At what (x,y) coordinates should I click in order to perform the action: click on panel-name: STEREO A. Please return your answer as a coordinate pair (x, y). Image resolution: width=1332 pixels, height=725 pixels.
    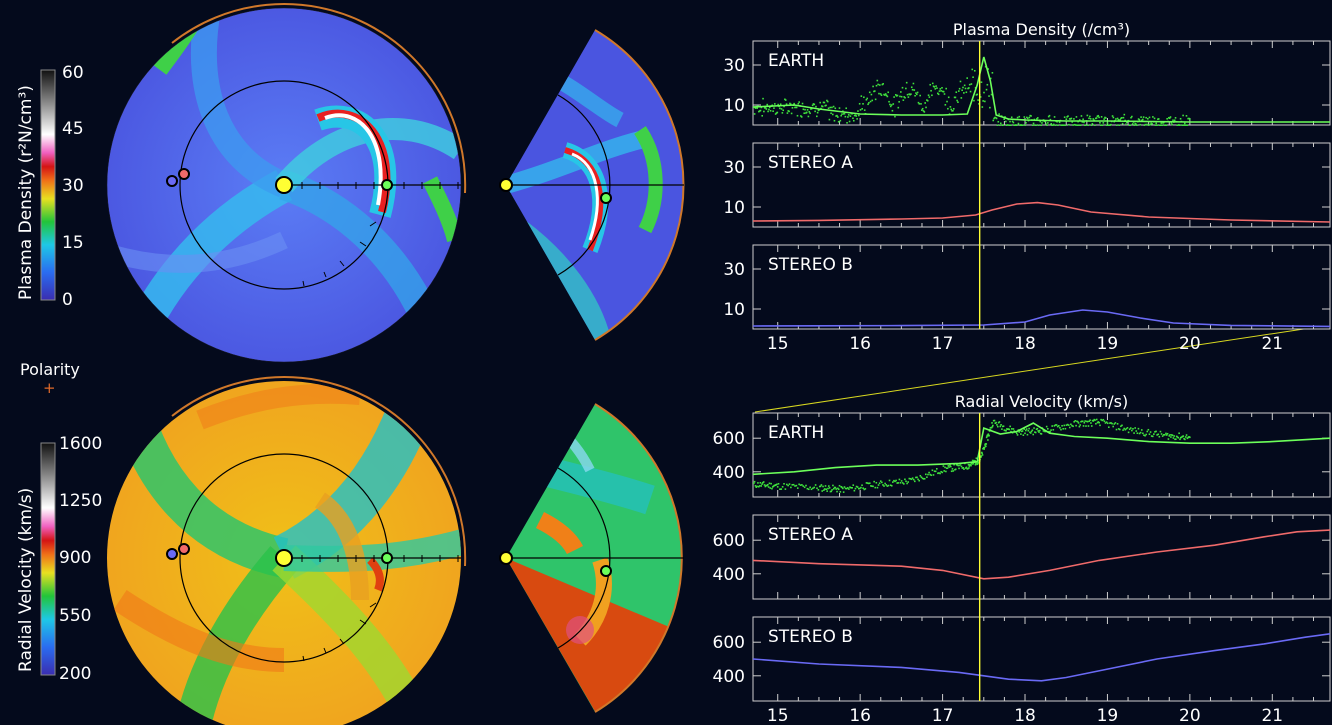
    Looking at the image, I should click on (810, 163).